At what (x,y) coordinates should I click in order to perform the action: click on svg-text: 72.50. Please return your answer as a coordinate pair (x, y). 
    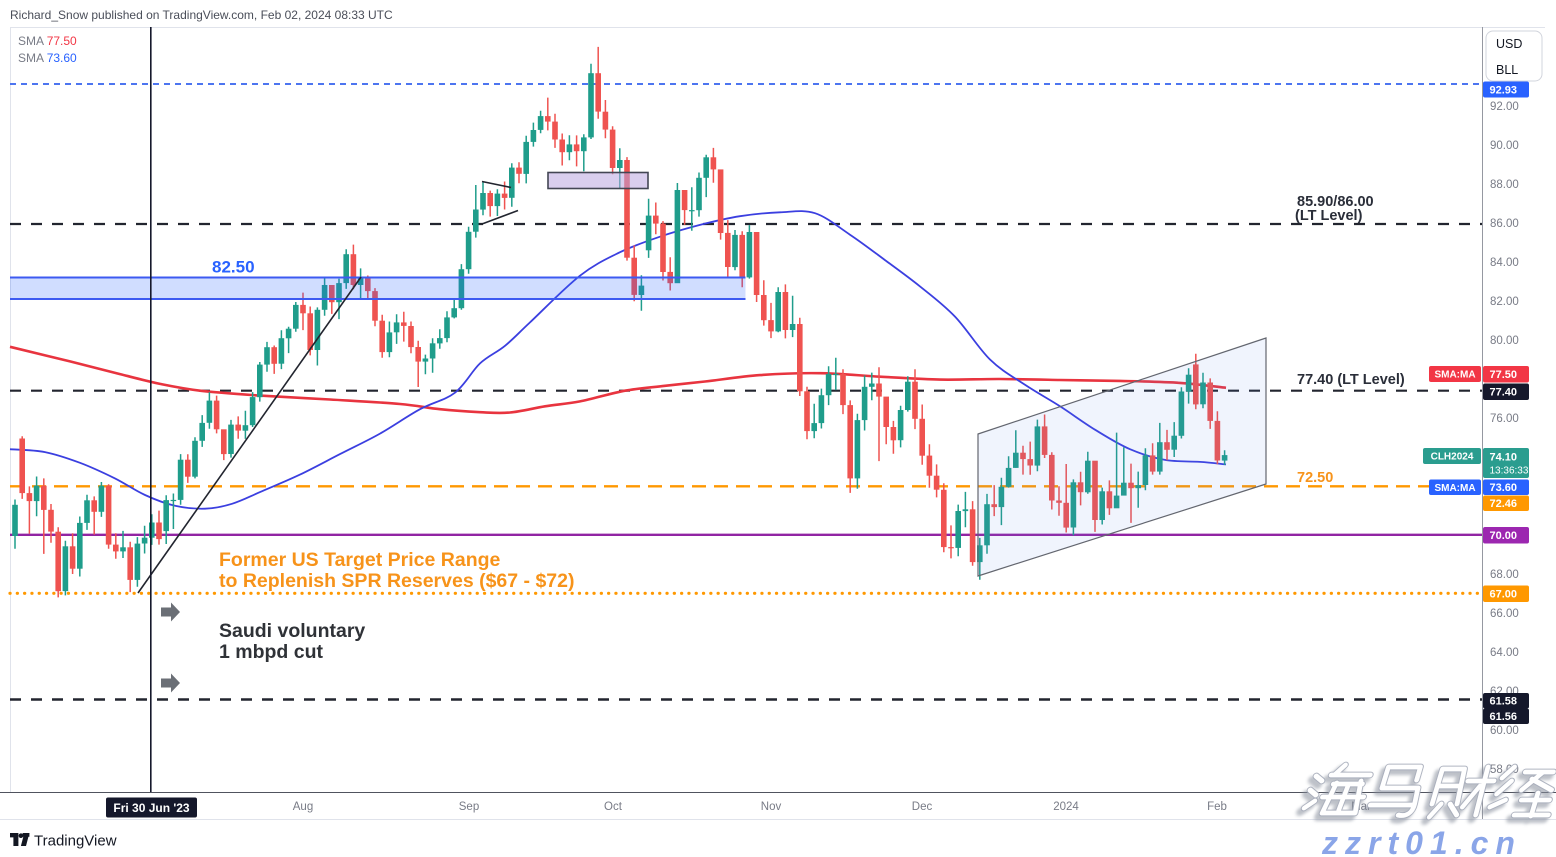
    Looking at the image, I should click on (1315, 478).